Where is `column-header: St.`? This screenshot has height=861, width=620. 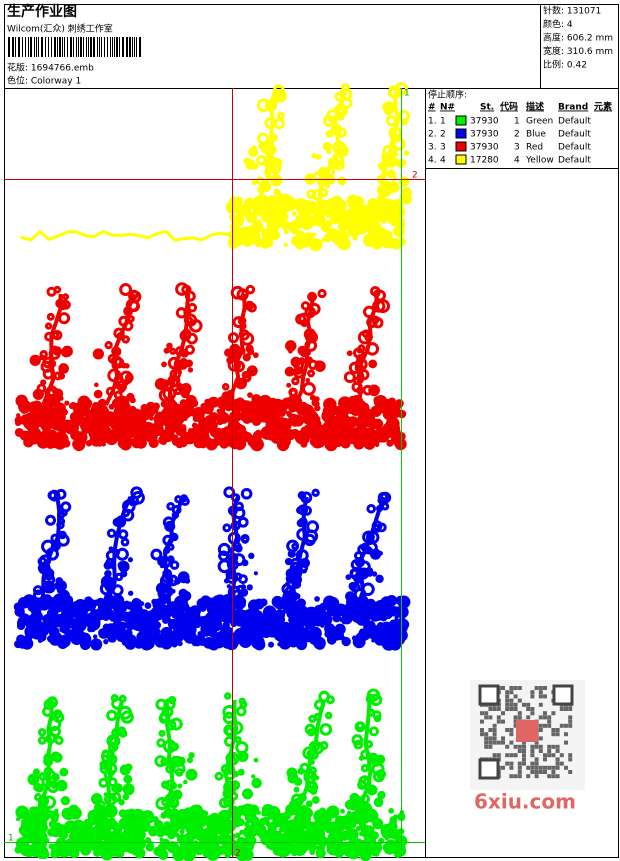
column-header: St. is located at coordinates (487, 108).